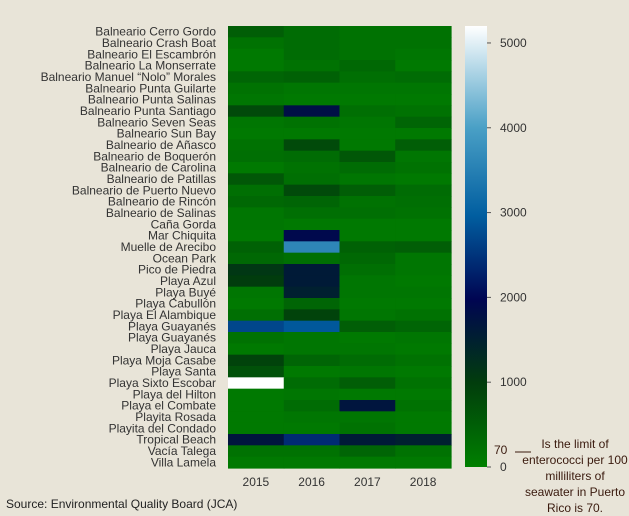 The height and width of the screenshot is (516, 629). Describe the element at coordinates (161, 145) in the screenshot. I see `row-label: Balneario de Añasco` at that location.